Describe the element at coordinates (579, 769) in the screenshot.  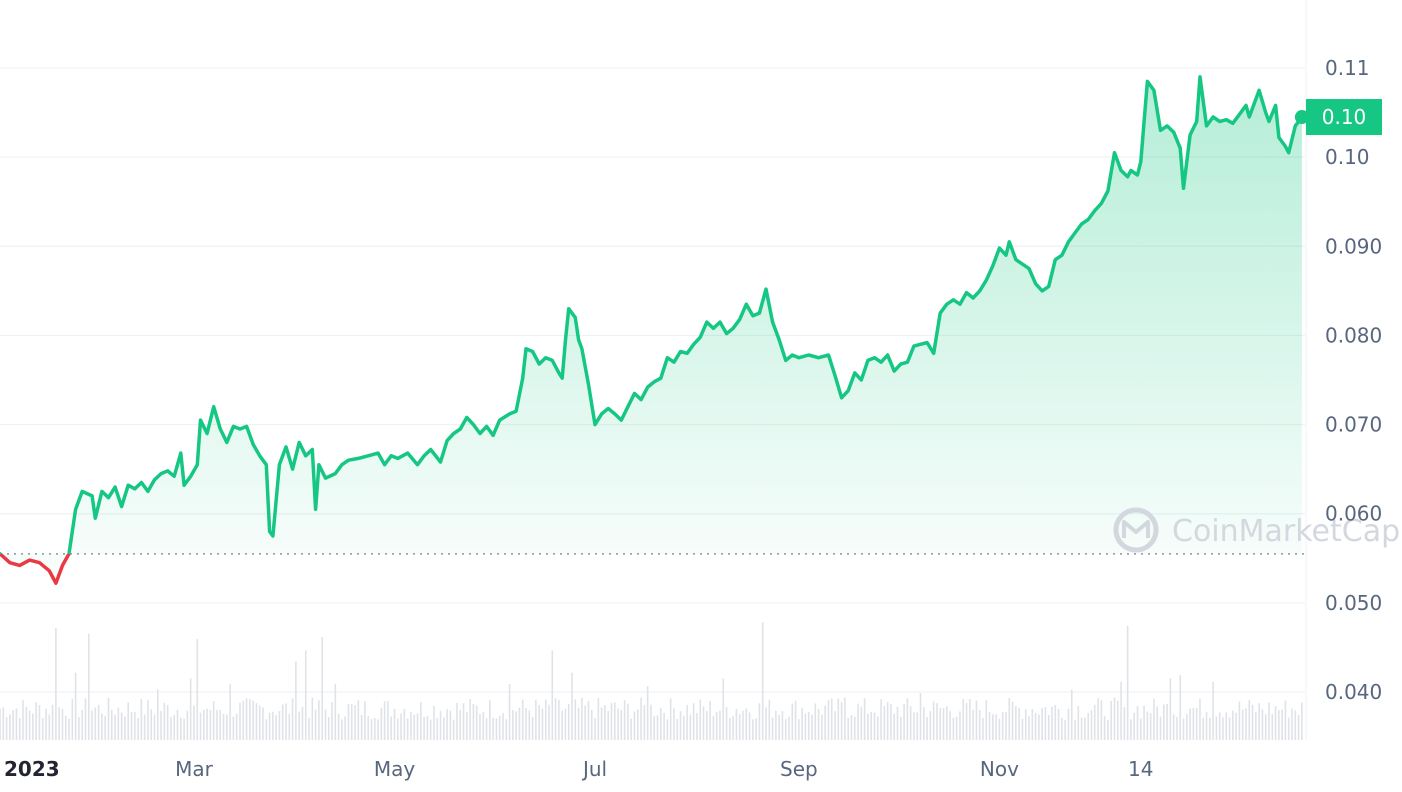
I see `x-axis-ticks: 2023 Mar May Jul Sep Nov 14` at that location.